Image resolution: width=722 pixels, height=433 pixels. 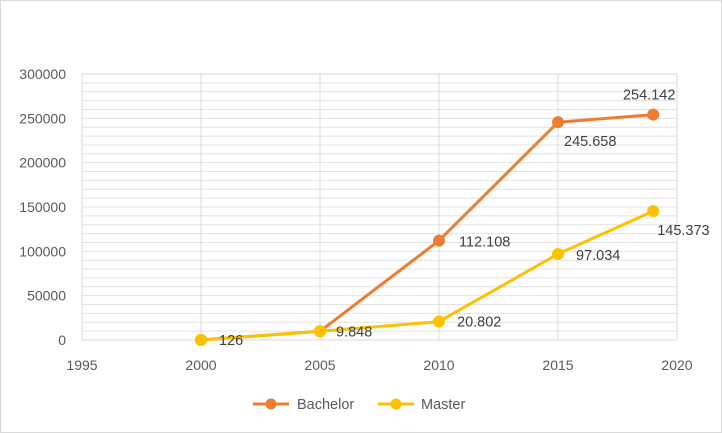 I want to click on y-axis-ticks: 0 50000 100000 150000 200000 250000 300000, so click(x=42, y=207).